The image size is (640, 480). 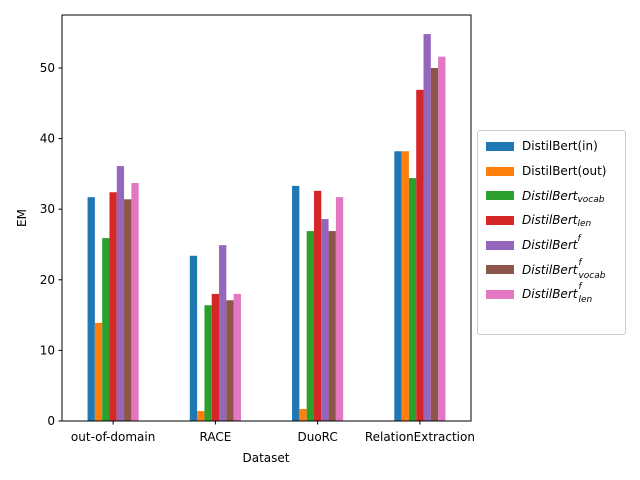 I want to click on bar-distilbert-f-vocab-out-of-domain, so click(x=128, y=310).